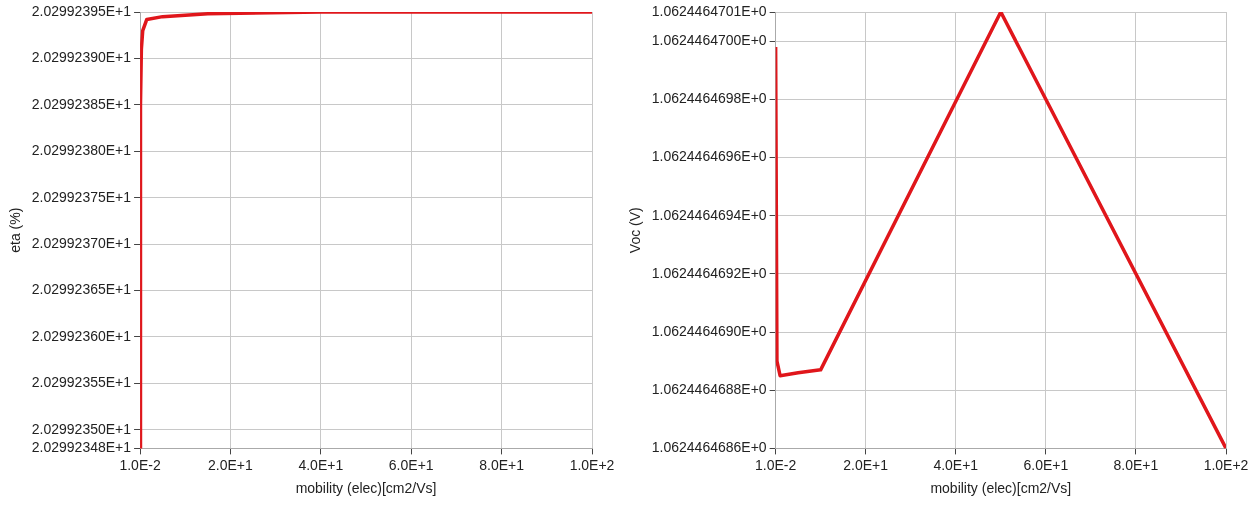 The height and width of the screenshot is (506, 1254). What do you see at coordinates (81, 103) in the screenshot?
I see `y-tick-label: 2.02992385E+1` at bounding box center [81, 103].